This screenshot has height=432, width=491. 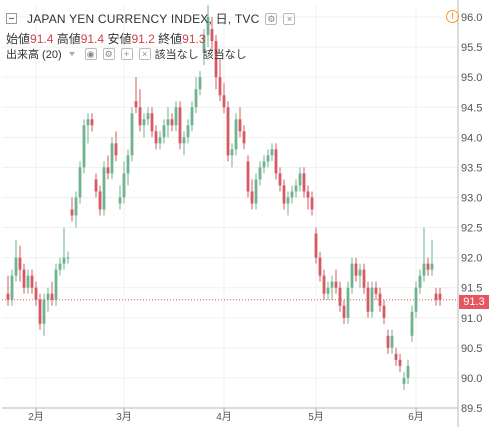 I want to click on y-tick-label: 91.5, so click(x=471, y=289).